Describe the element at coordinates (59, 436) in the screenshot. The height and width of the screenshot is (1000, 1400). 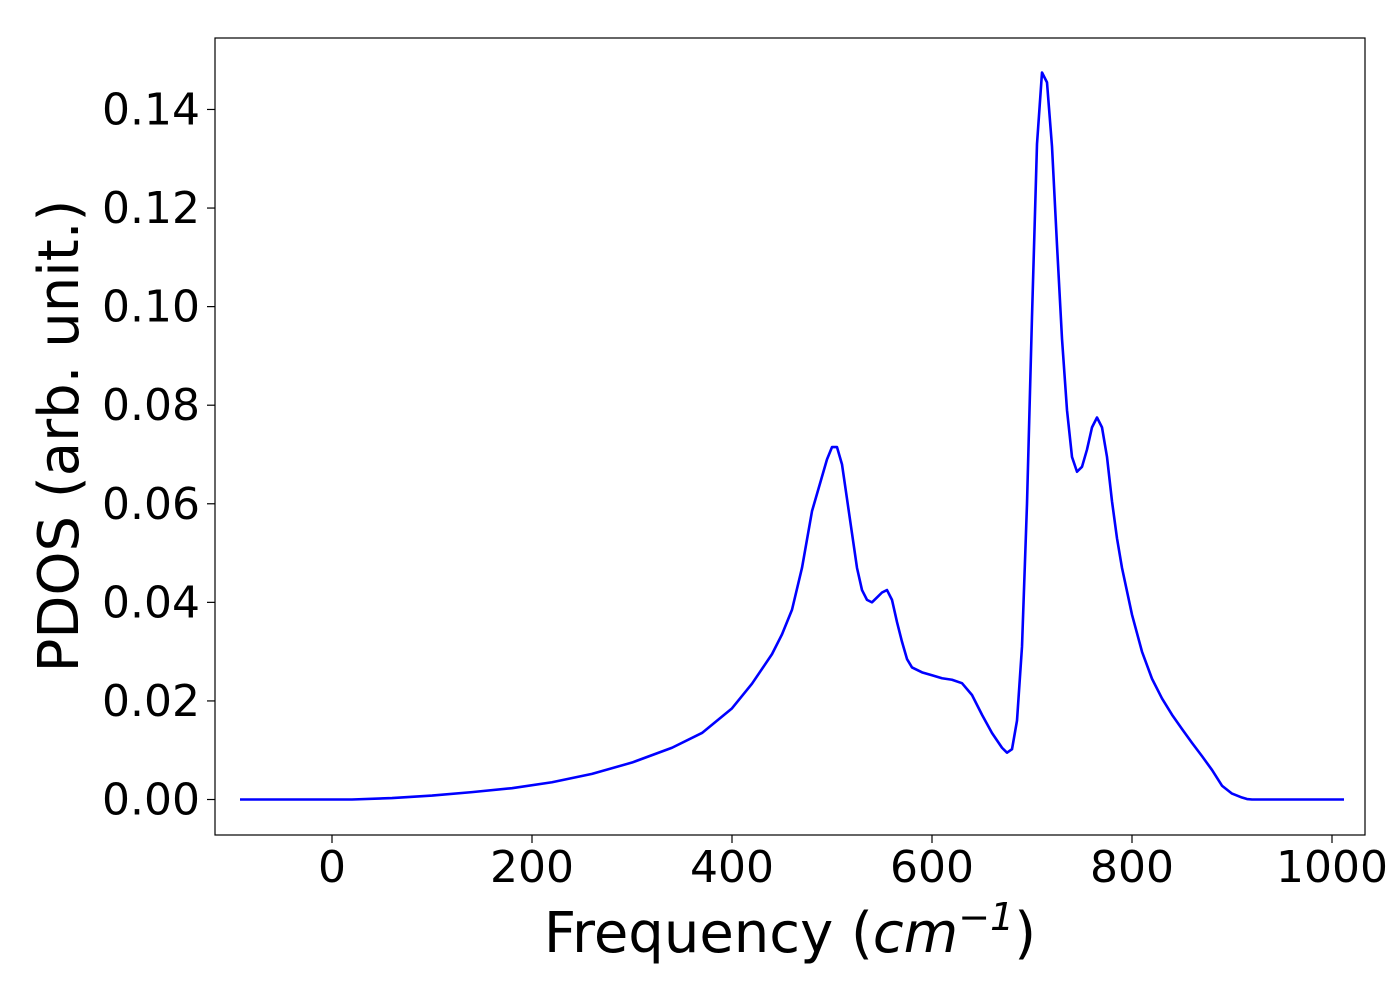
I see `y-axis-label: PDOS (arb. unit.)` at that location.